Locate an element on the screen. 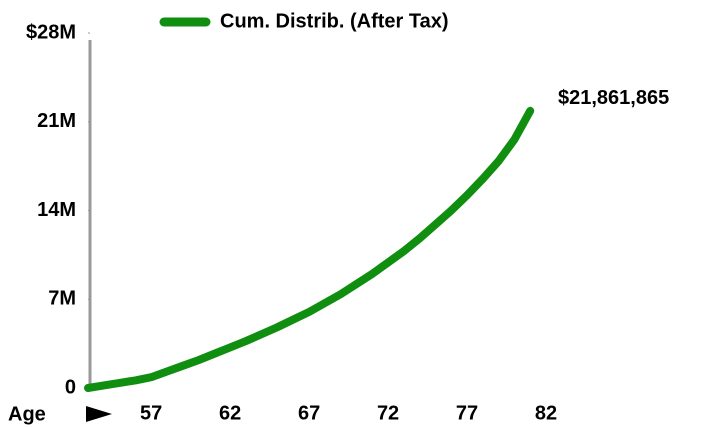 The width and height of the screenshot is (723, 428). y-tick-label: 0 is located at coordinates (70, 387).